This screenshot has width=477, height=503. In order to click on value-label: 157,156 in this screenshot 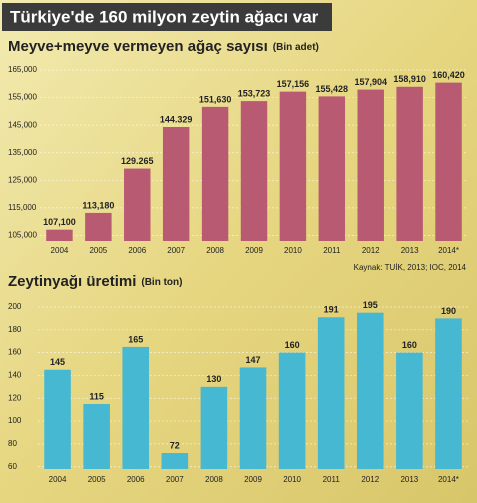, I will do `click(293, 84)`.